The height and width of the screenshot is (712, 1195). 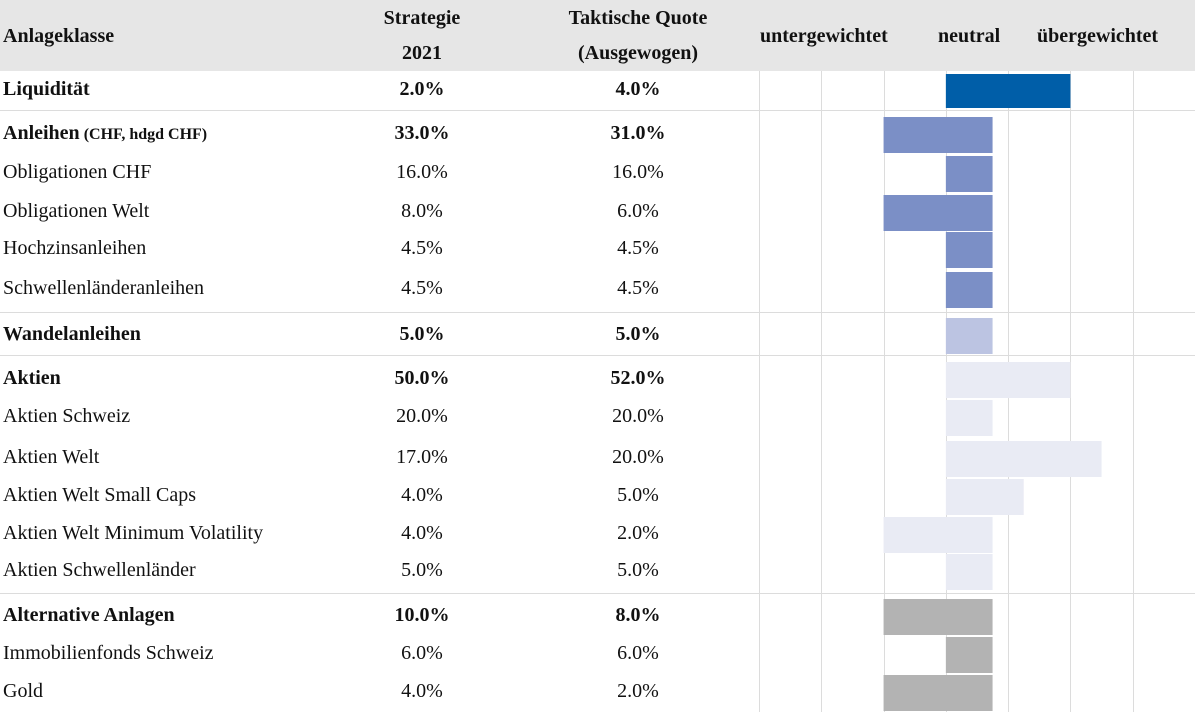 What do you see at coordinates (969, 336) in the screenshot?
I see `bar-wandelanleihen` at bounding box center [969, 336].